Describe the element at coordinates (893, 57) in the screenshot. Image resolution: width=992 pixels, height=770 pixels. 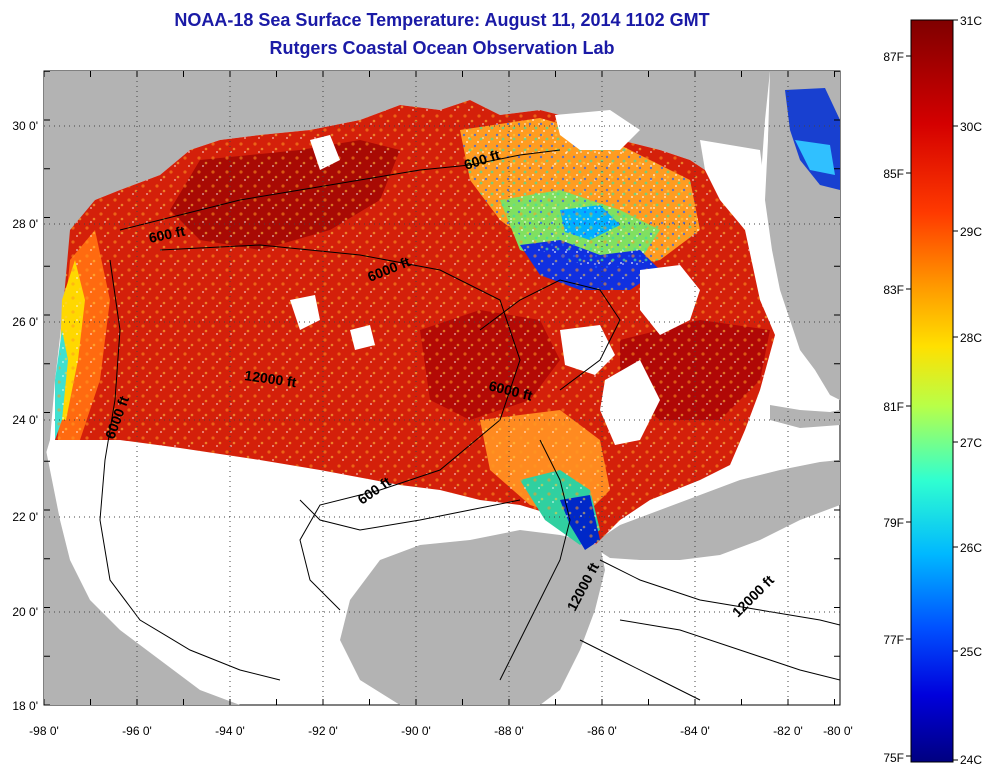
I see `colorbar-fahrenheit-label: 87F` at that location.